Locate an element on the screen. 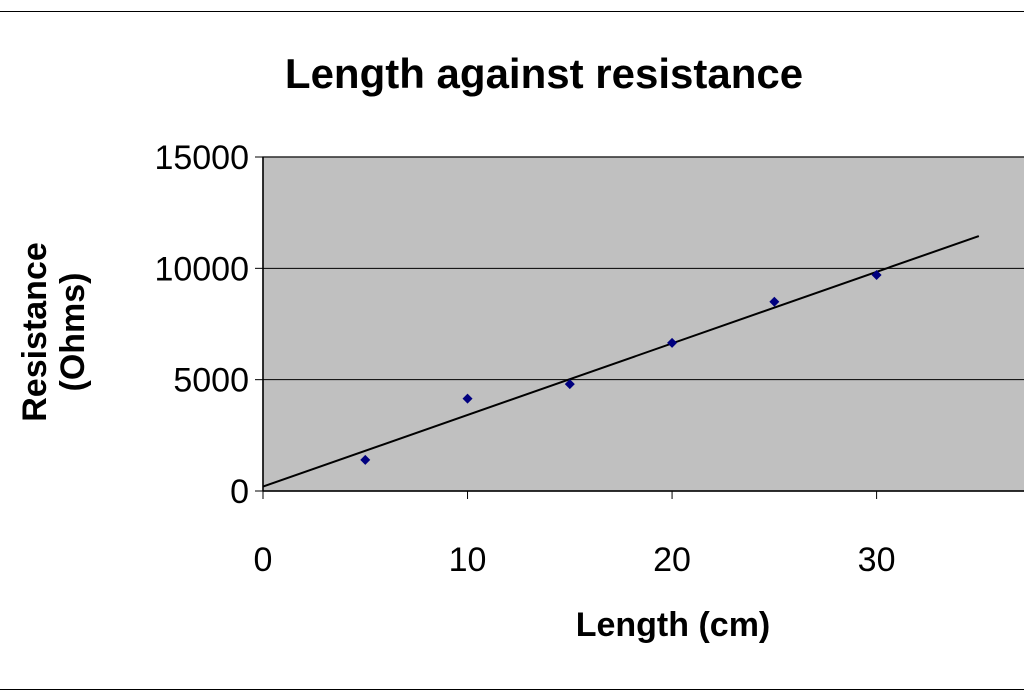 This screenshot has width=1024, height=699. top-border is located at coordinates (512, 11).